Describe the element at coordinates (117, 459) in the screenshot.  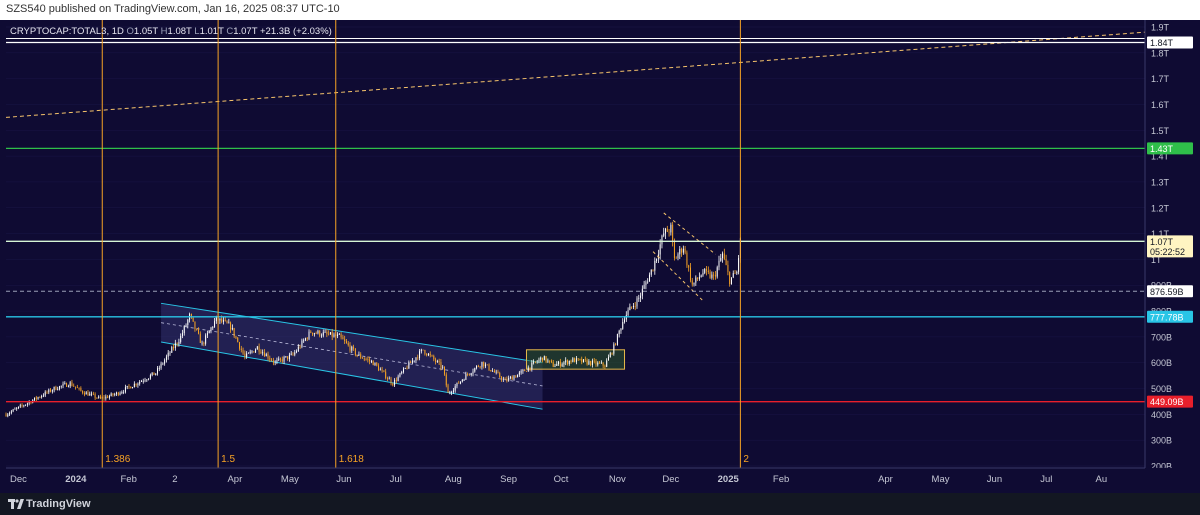
I see `fib-time-label: 1.386` at that location.